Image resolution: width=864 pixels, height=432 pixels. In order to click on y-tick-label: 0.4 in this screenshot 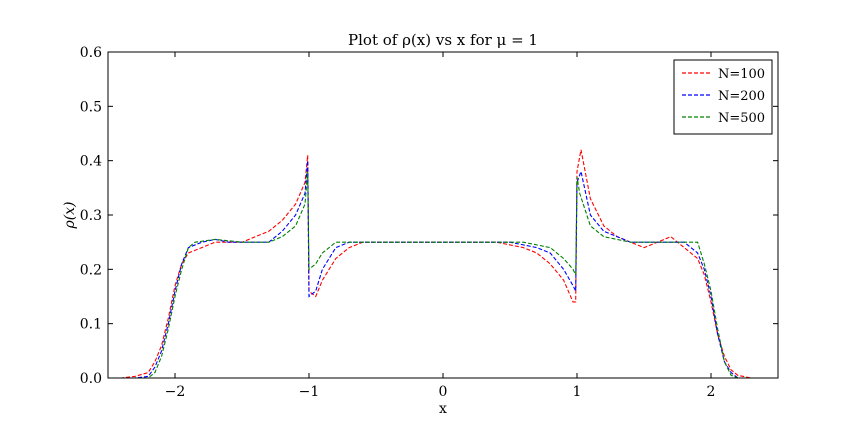, I will do `click(91, 162)`.